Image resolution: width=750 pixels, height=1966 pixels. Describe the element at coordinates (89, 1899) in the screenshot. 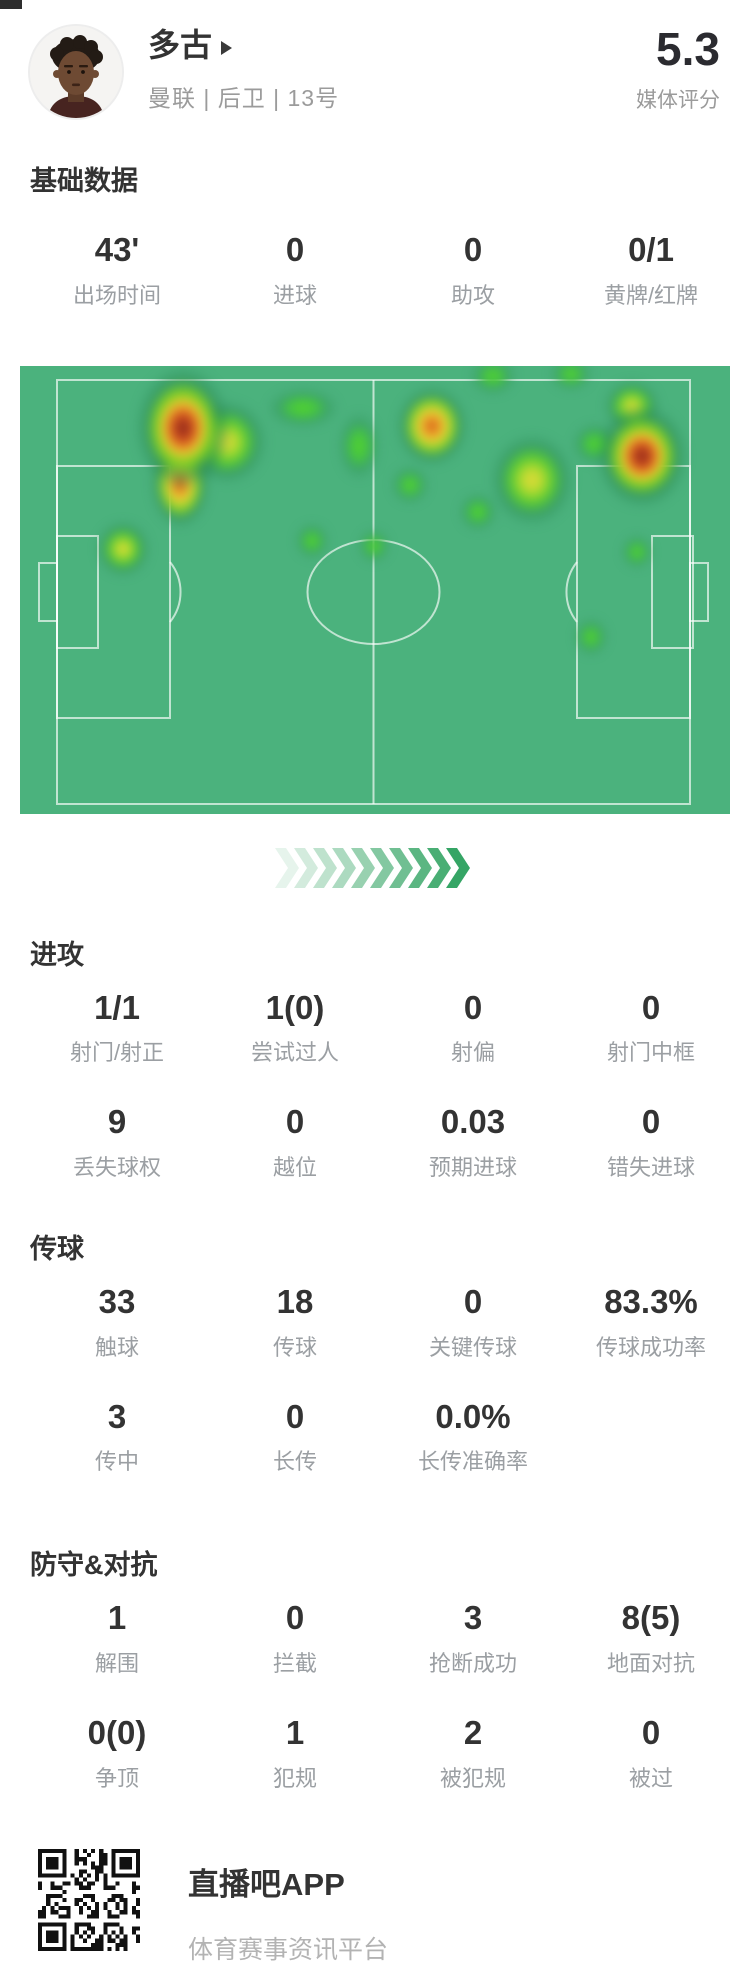

I see `qr-code` at that location.